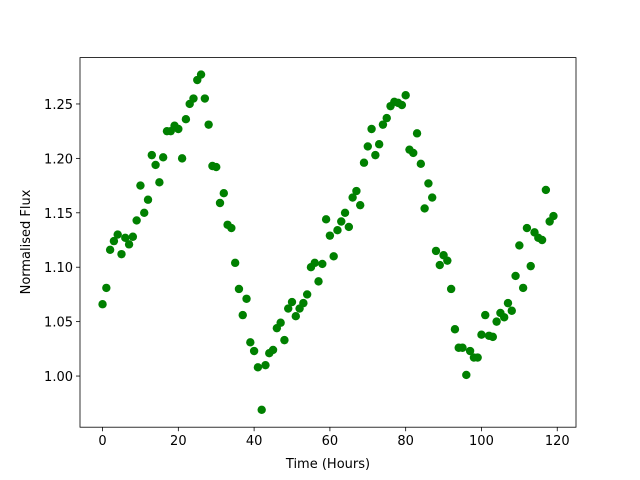 The height and width of the screenshot is (480, 640). What do you see at coordinates (405, 441) in the screenshot?
I see `x-tick-label: 80` at bounding box center [405, 441].